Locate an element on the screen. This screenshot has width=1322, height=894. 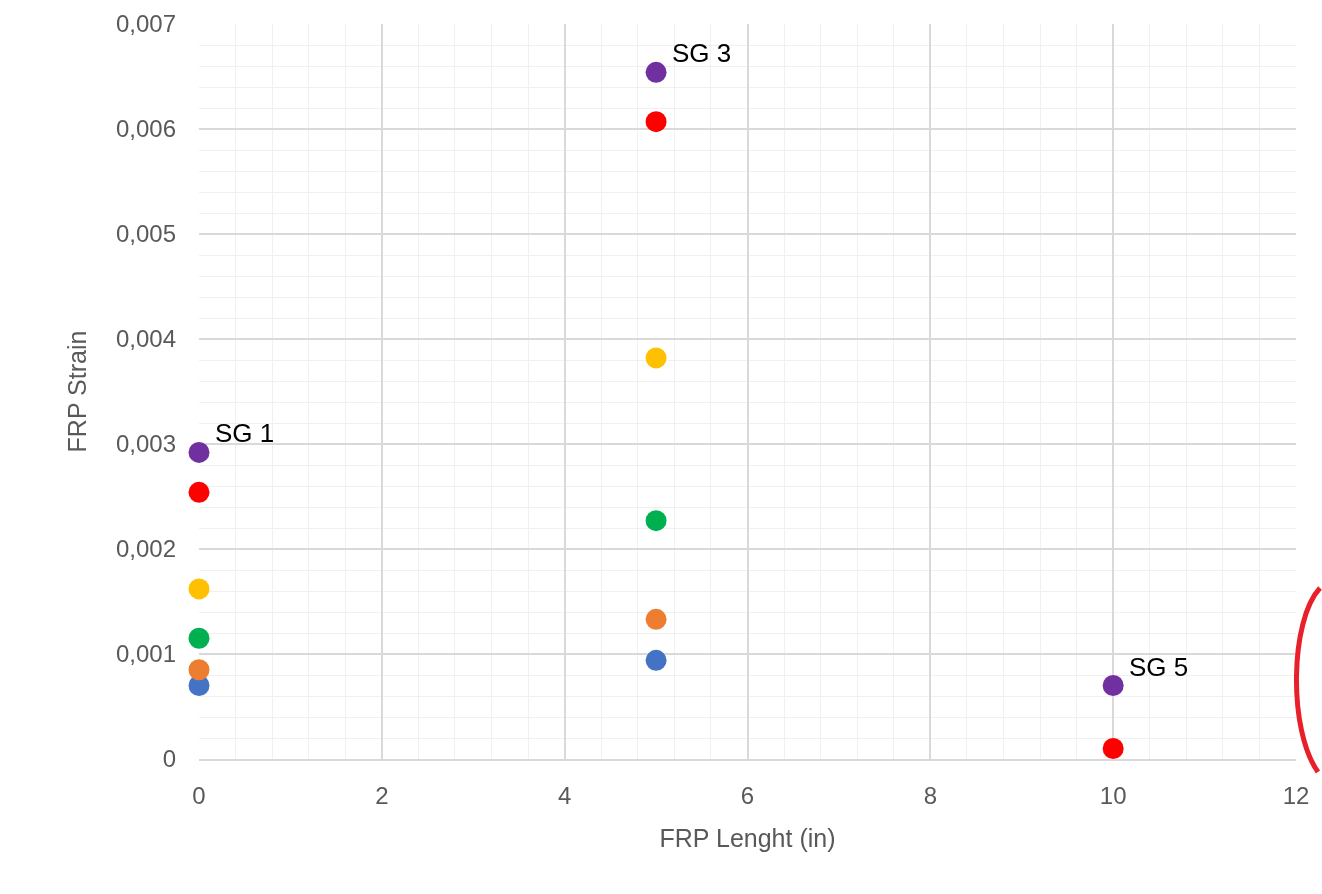
x-tick-label: 4 is located at coordinates (564, 795).